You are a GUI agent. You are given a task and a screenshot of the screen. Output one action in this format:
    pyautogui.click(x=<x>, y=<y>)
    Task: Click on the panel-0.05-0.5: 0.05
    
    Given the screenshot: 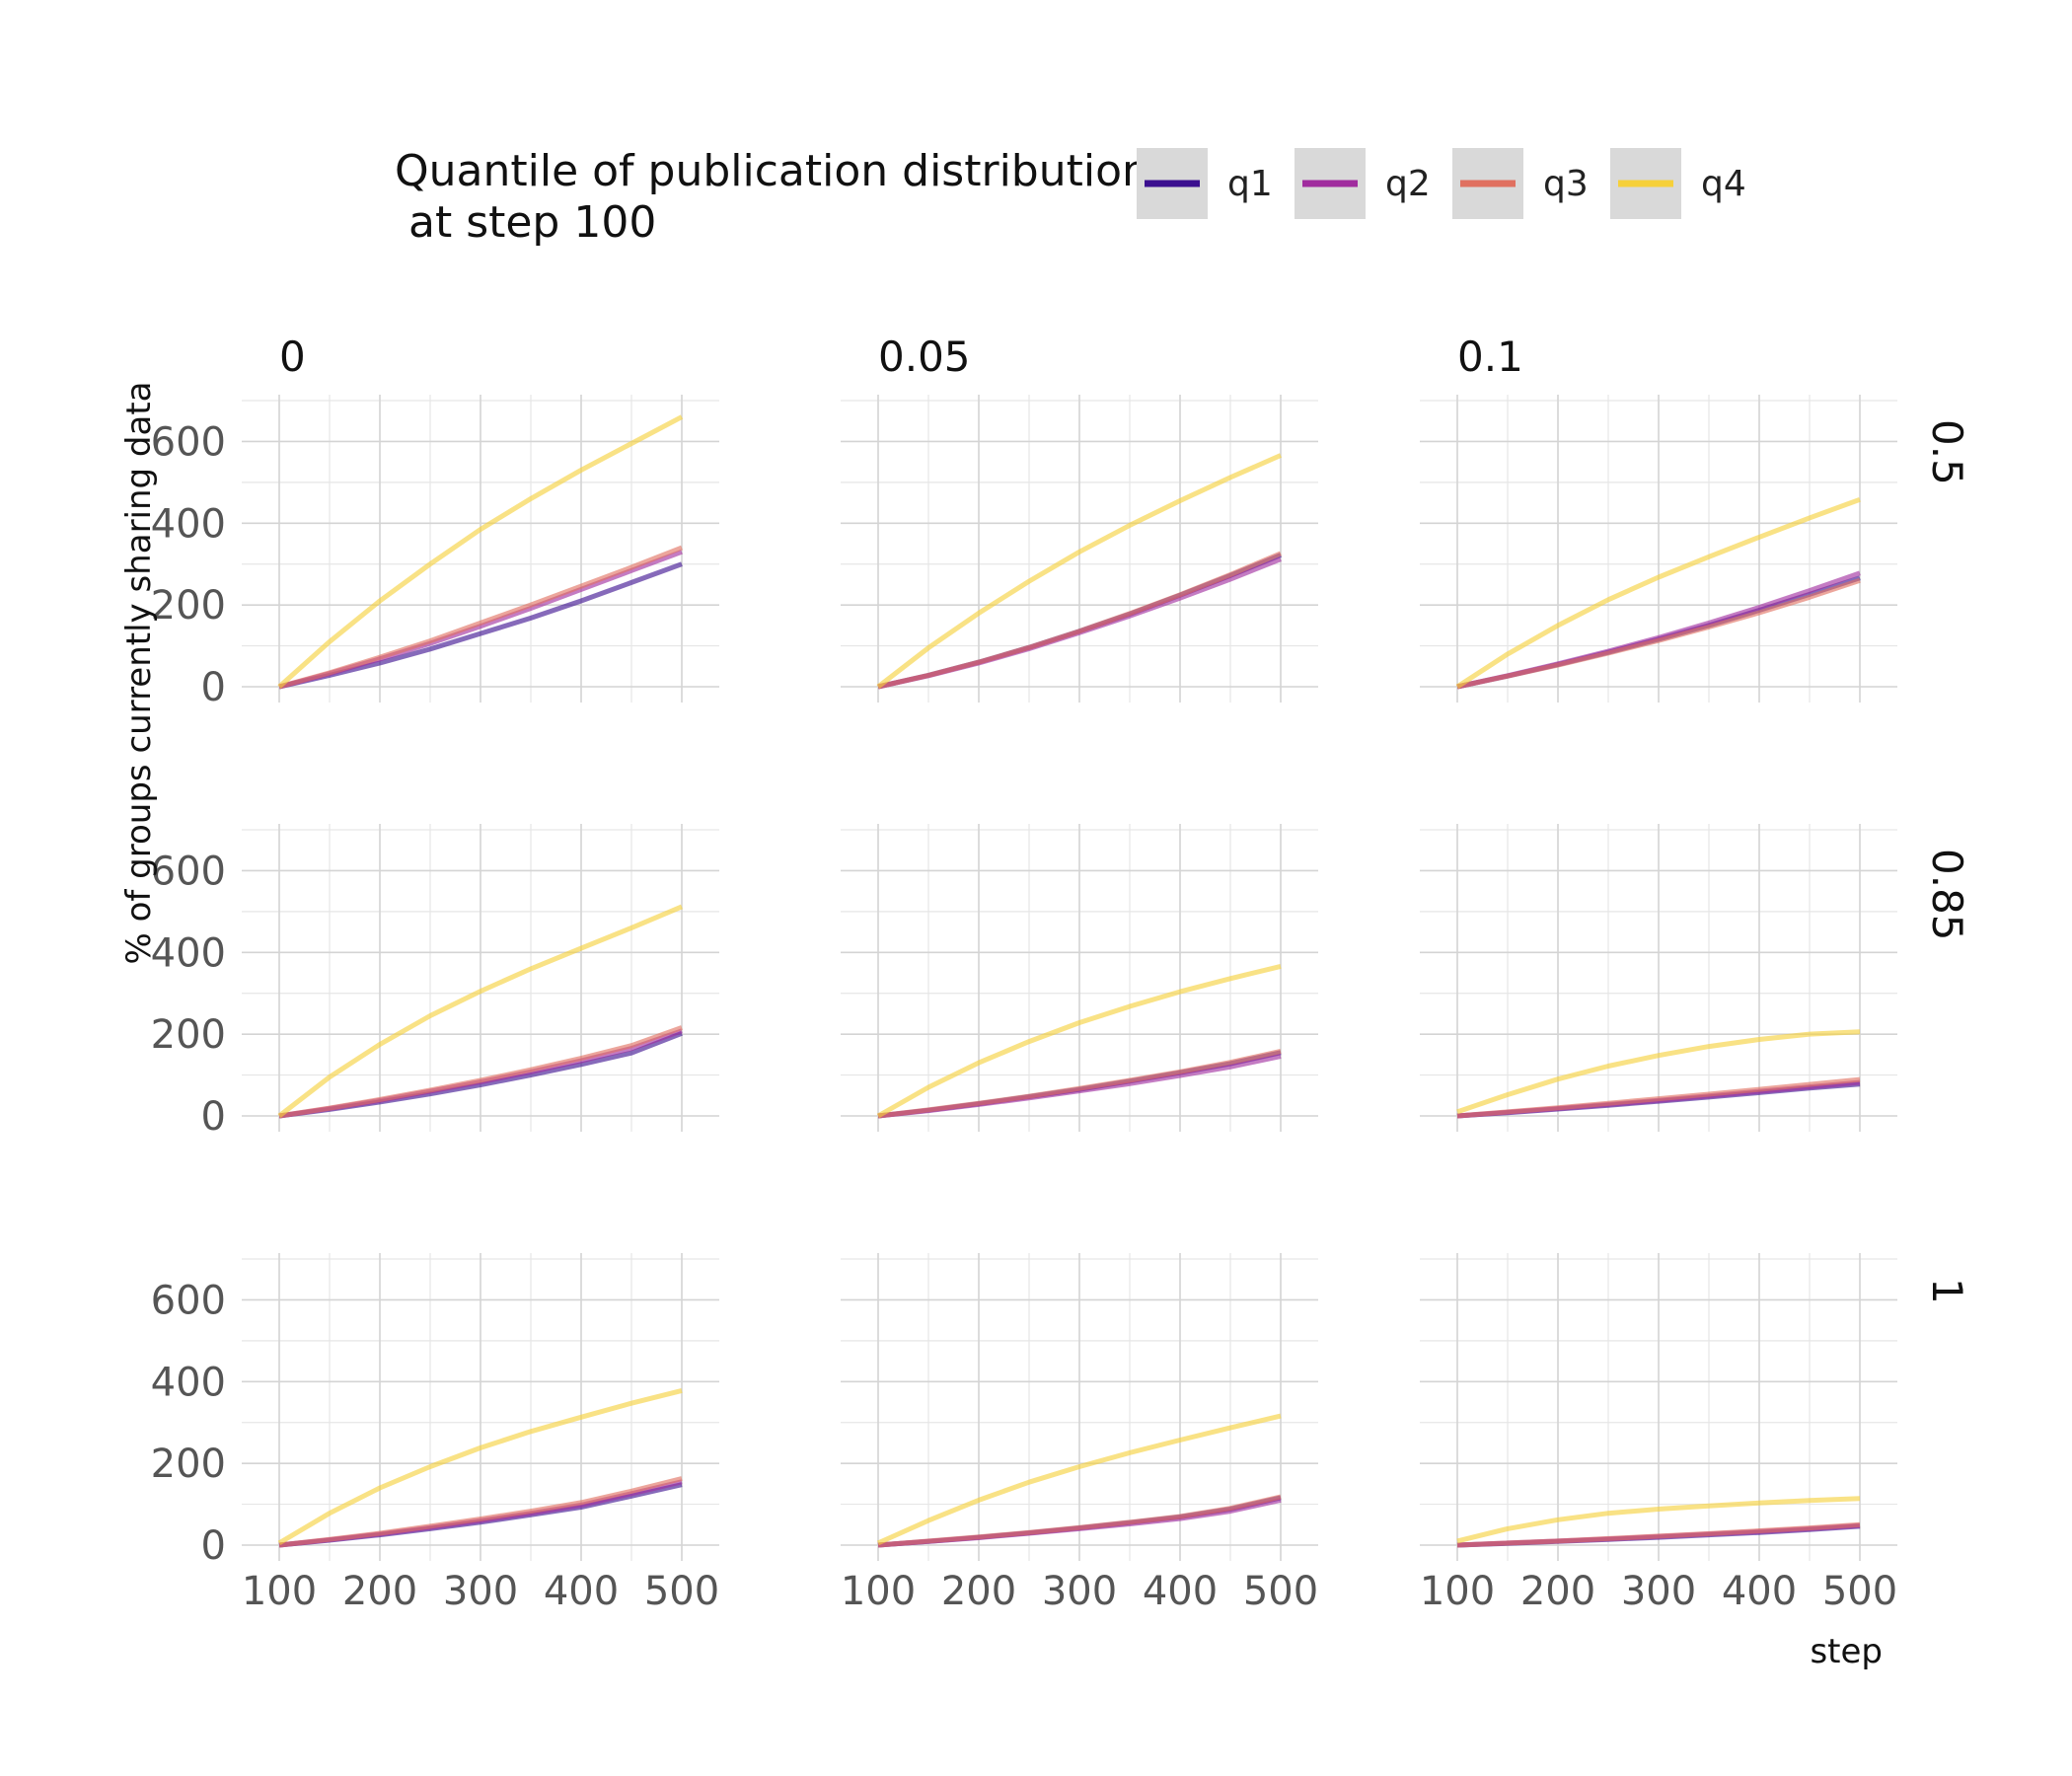 What is the action you would take?
    pyautogui.click(x=1079, y=518)
    